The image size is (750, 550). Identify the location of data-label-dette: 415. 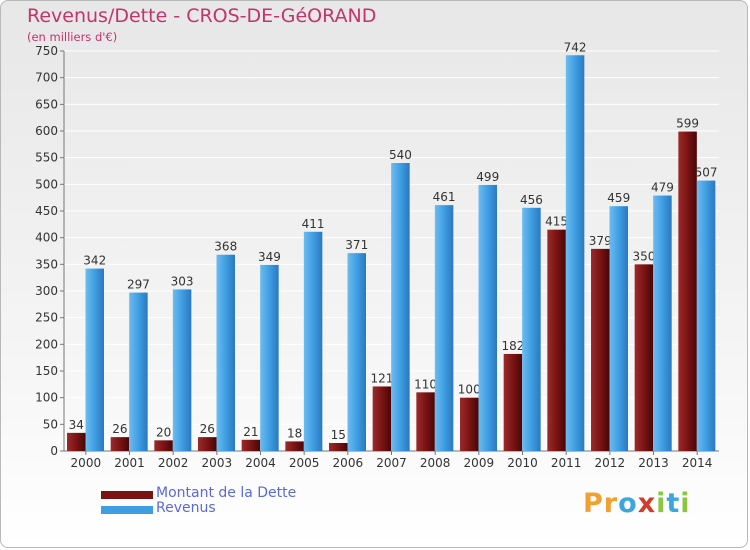
(556, 222).